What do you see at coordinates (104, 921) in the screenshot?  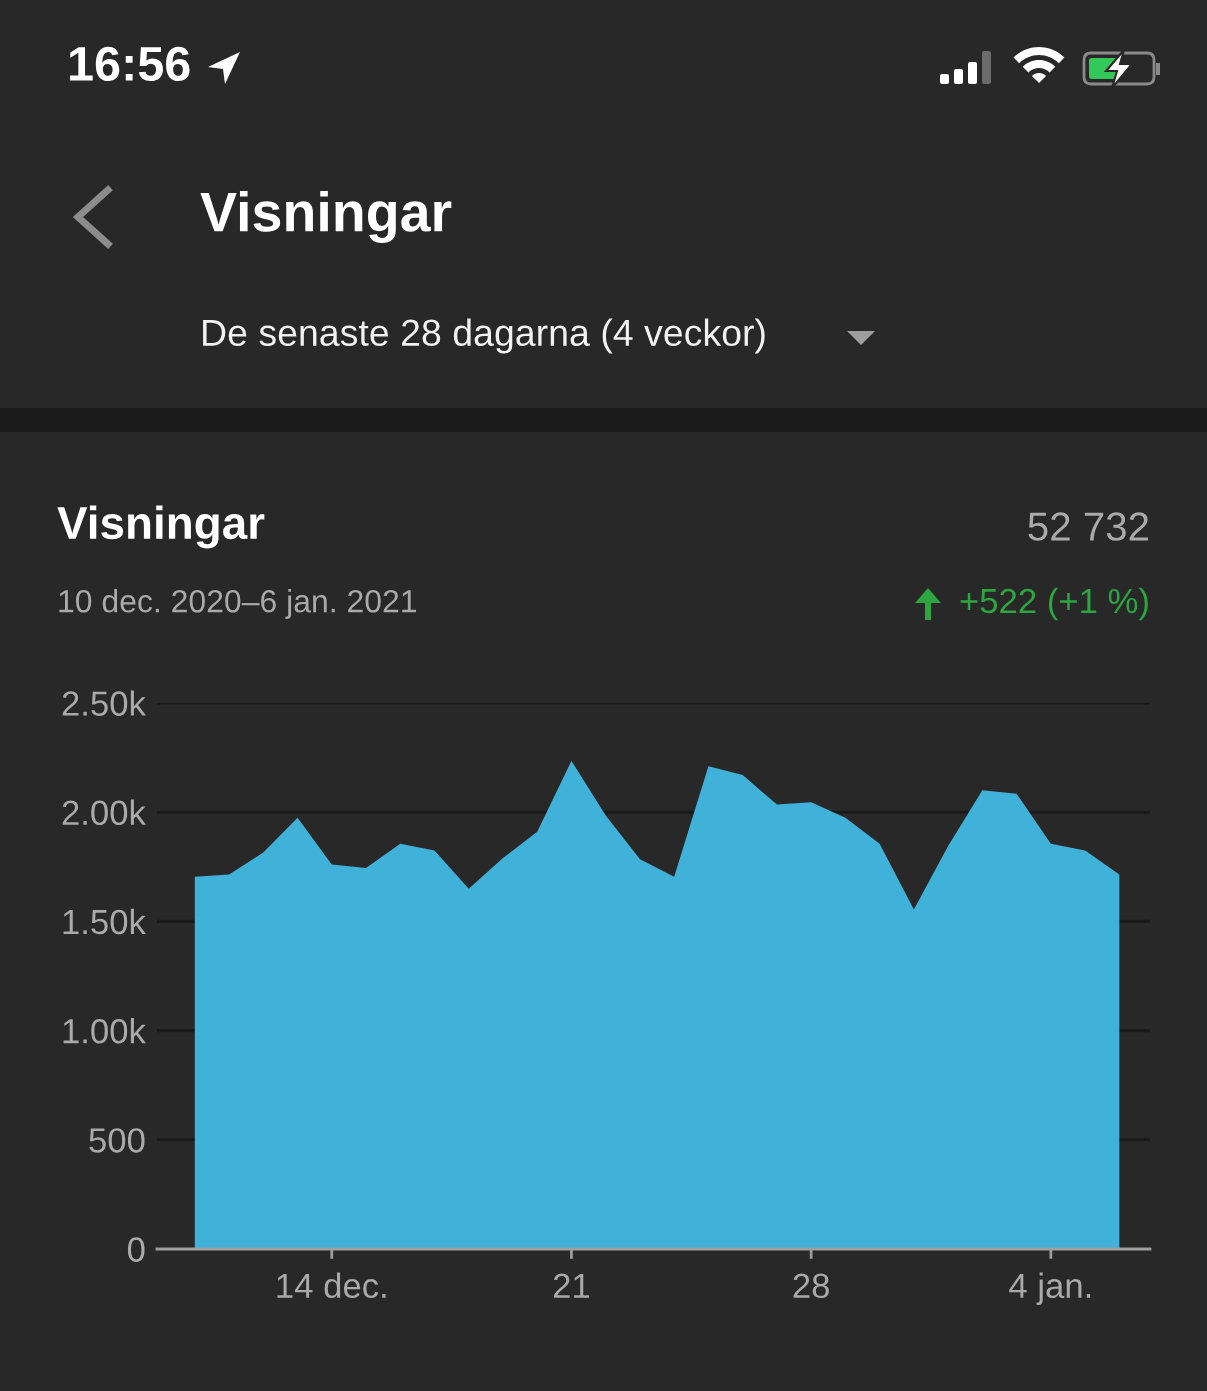 I see `y-tick-label: 1.50k` at bounding box center [104, 921].